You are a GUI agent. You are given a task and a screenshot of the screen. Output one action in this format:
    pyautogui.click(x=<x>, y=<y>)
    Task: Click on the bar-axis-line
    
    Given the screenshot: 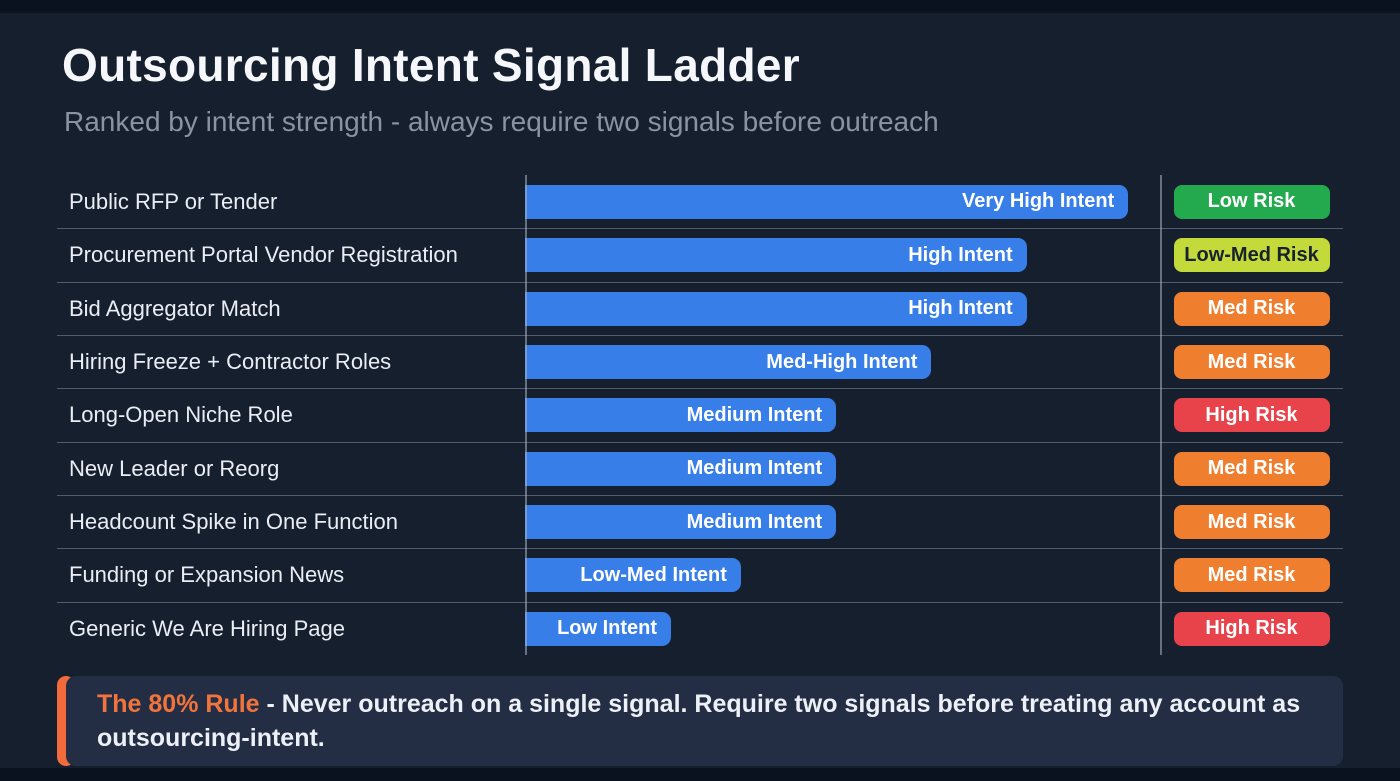 What is the action you would take?
    pyautogui.click(x=526, y=415)
    